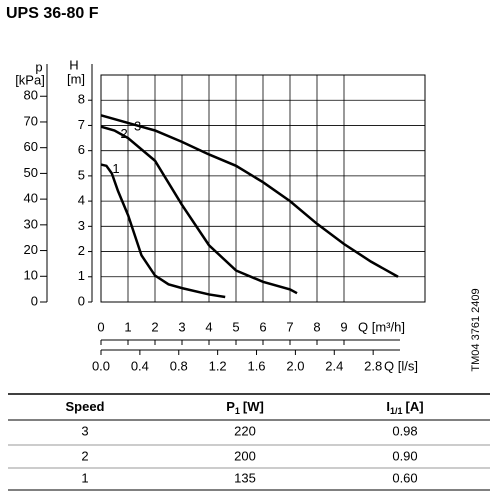 Image resolution: width=499 pixels, height=500 pixels. Describe the element at coordinates (316, 326) in the screenshot. I see `x-tick-label: 8` at that location.